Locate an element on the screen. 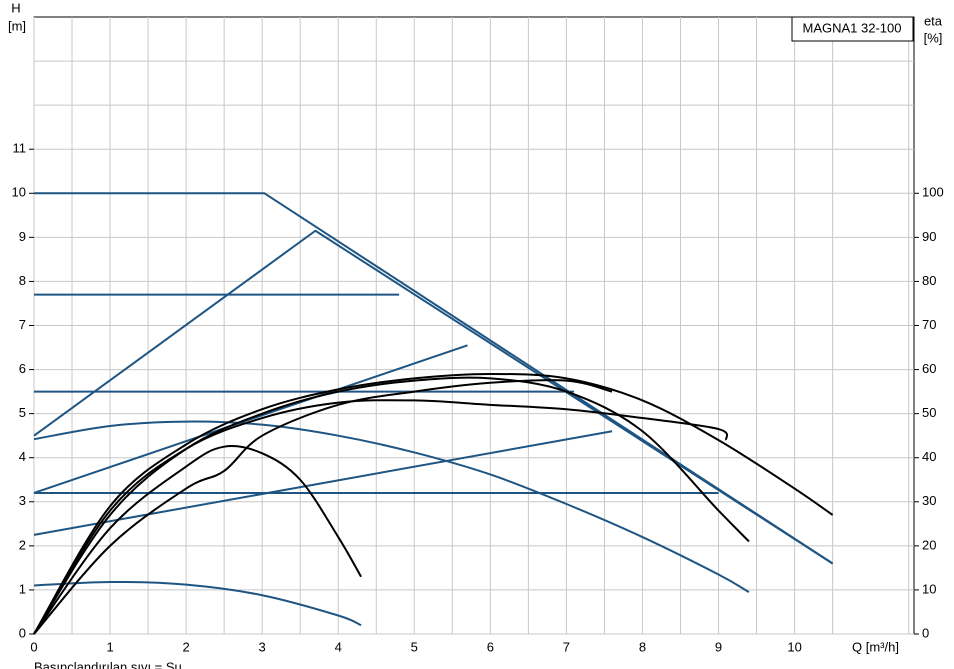  chart-title: MAGNA1 32-100 is located at coordinates (852, 27).